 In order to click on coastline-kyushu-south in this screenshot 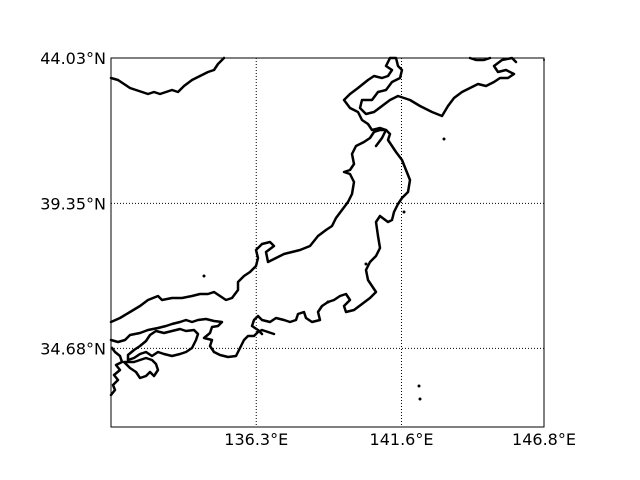, I will do `click(141, 368)`.